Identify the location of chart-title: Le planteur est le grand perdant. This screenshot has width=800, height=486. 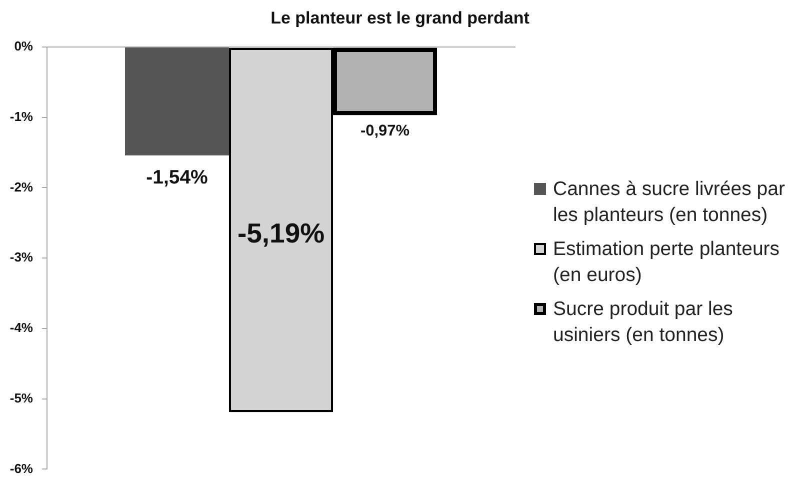
(400, 18).